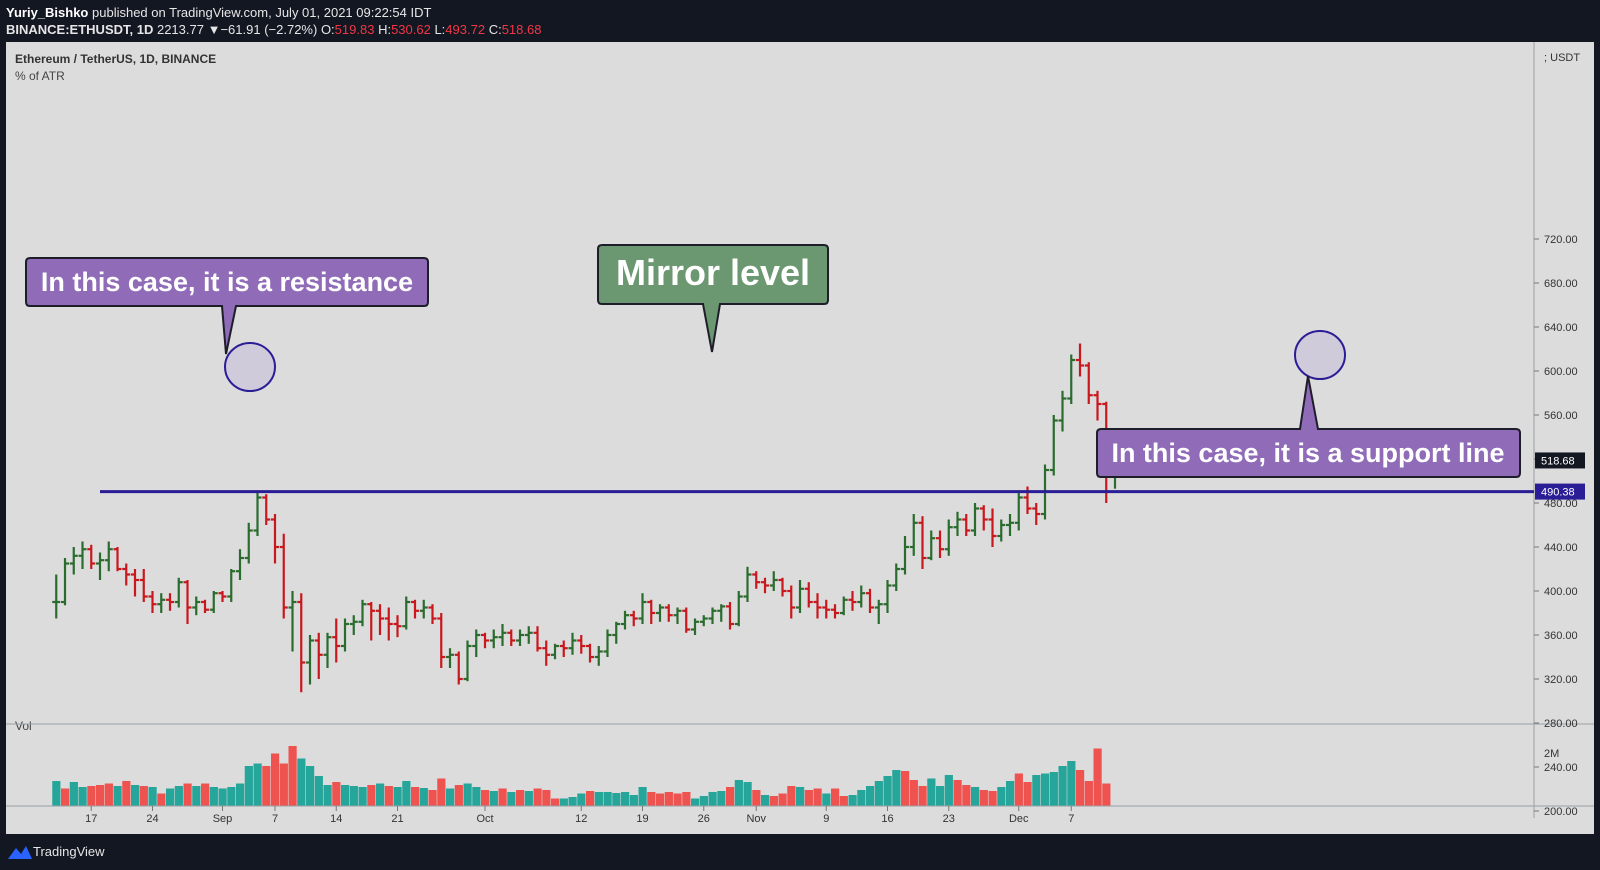 This screenshot has width=1600, height=870. What do you see at coordinates (80, 29) in the screenshot?
I see `symbol-label: BINANCE:ETHUSDT, 1D` at bounding box center [80, 29].